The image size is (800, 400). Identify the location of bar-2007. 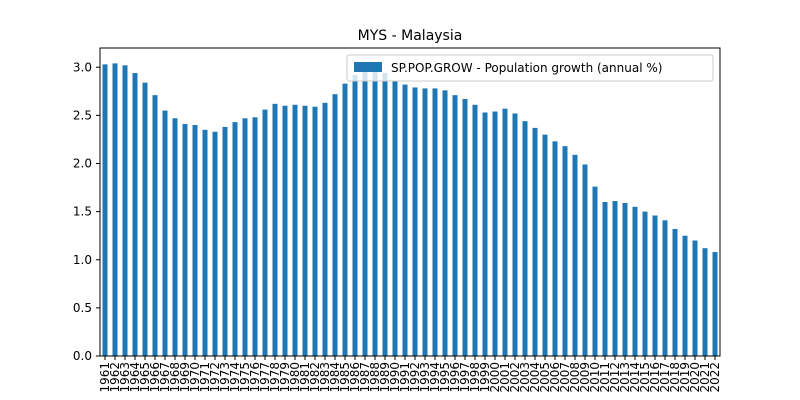
(565, 251).